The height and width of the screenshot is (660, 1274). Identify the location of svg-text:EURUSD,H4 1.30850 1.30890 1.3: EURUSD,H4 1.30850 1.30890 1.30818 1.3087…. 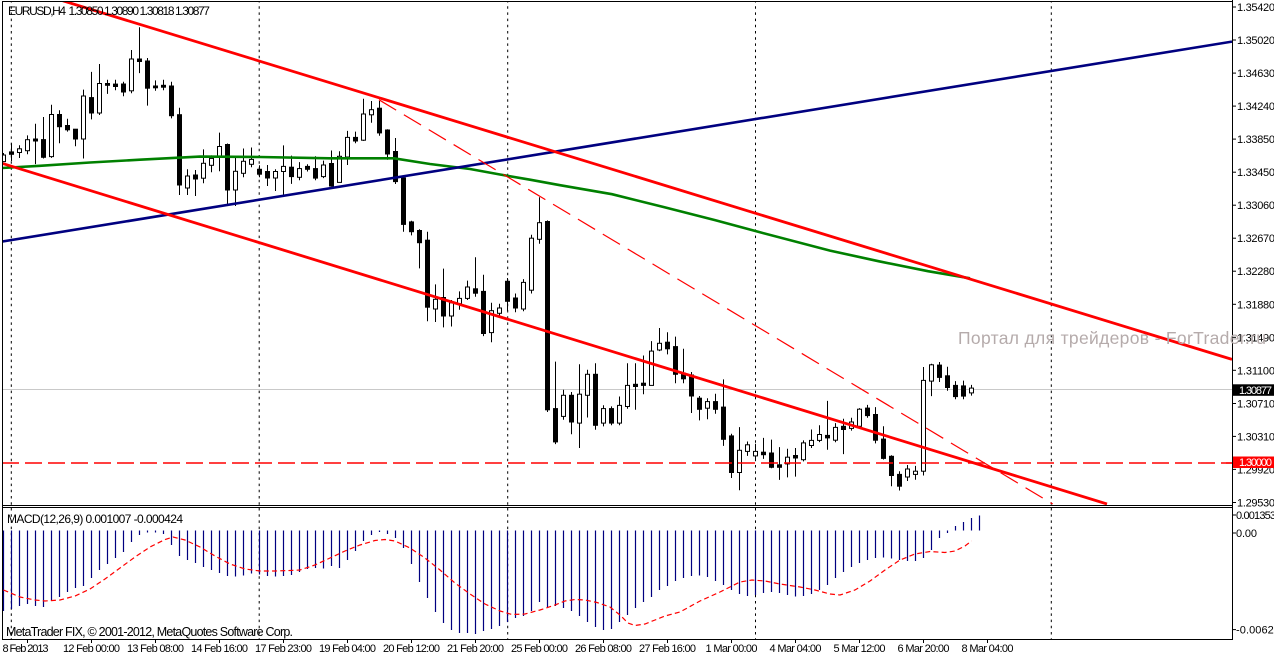
(109, 11).